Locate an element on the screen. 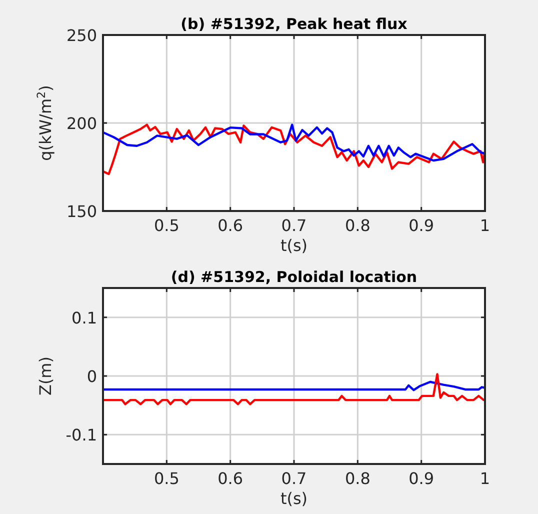  y-tick-label: 200 is located at coordinates (81, 123).